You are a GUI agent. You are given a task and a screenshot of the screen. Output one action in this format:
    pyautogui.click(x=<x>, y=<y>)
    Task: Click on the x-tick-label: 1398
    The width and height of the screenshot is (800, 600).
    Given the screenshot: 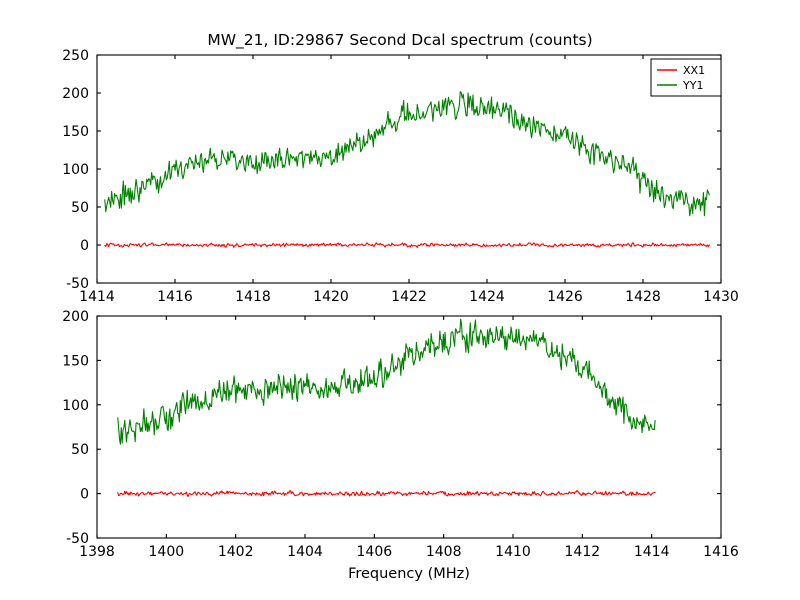 What is the action you would take?
    pyautogui.click(x=97, y=552)
    